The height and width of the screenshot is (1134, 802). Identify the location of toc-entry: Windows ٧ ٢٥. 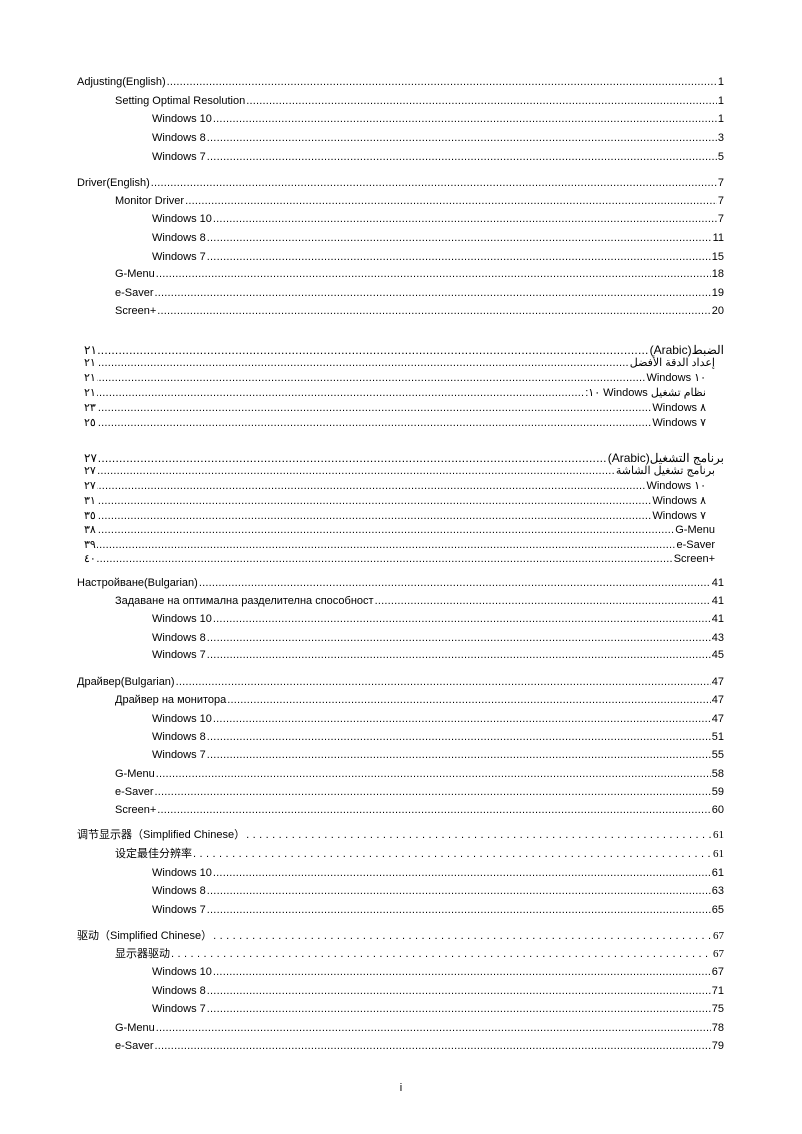
(395, 423).